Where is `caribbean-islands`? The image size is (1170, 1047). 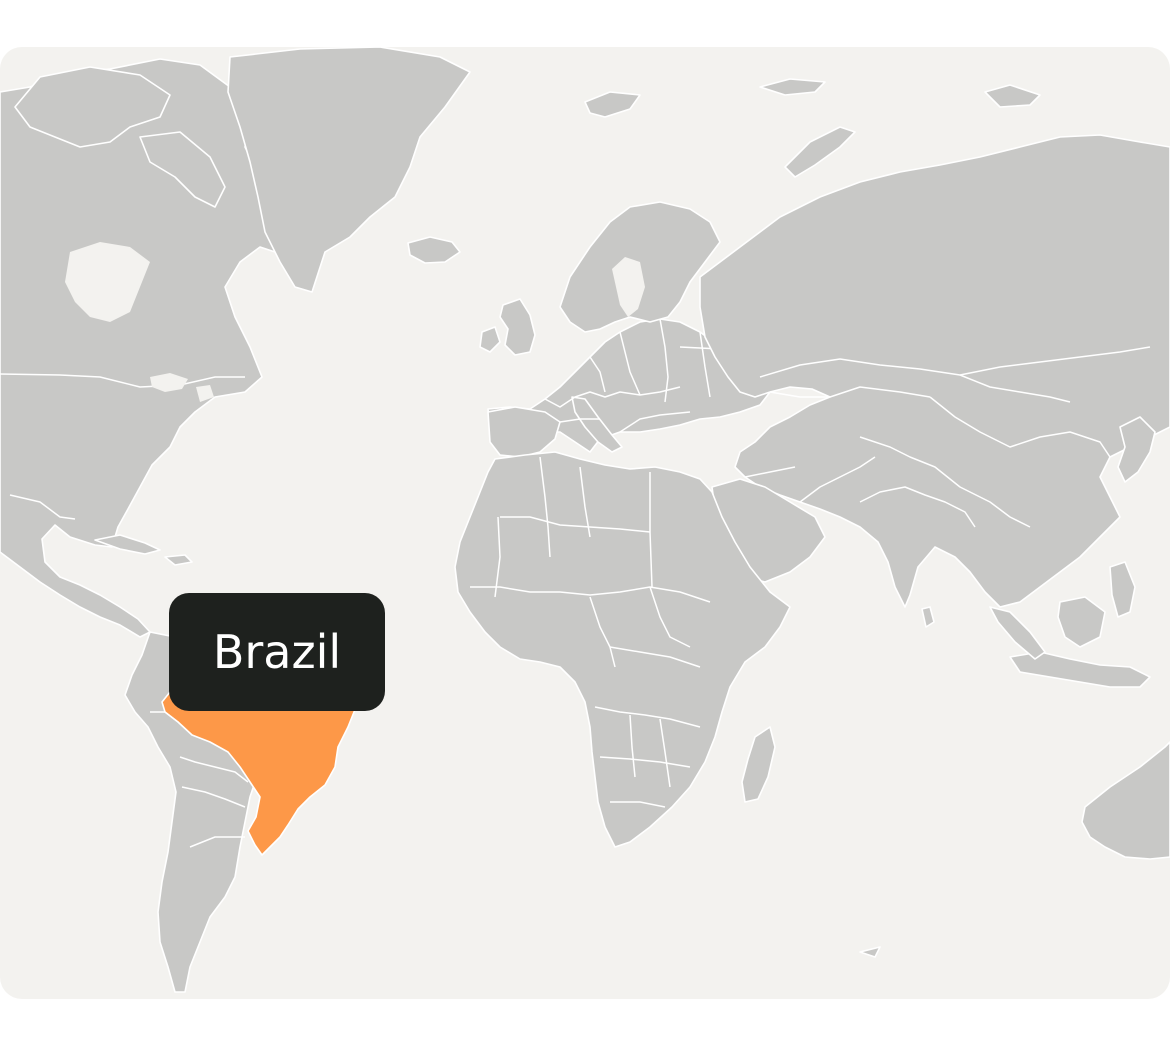
caribbean-islands is located at coordinates (127, 544).